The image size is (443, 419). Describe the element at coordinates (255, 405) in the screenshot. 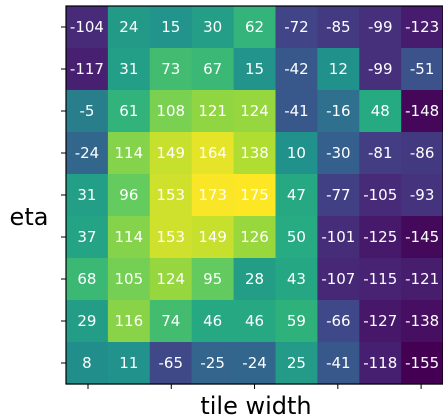

I see `x-axis-label: tile width` at that location.